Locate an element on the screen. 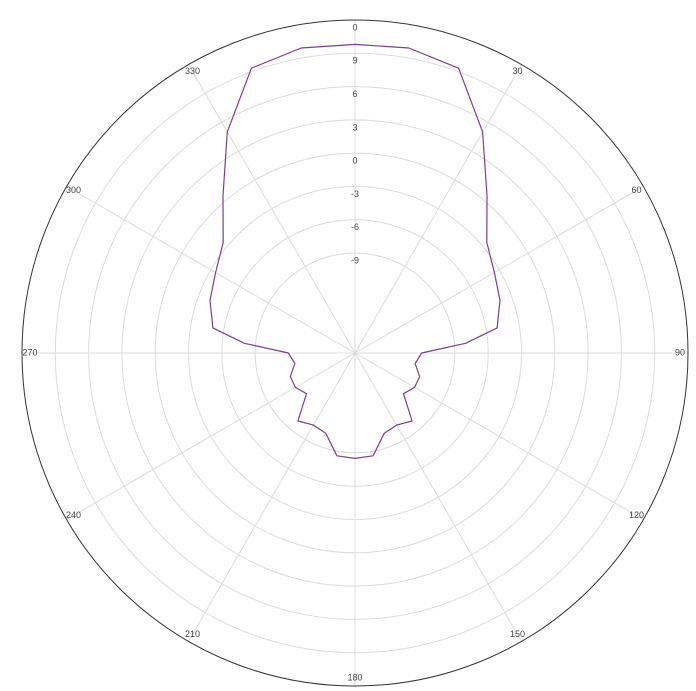 Image resolution: width=696 pixels, height=691 pixels. angle-label: 0 is located at coordinates (354, 27).